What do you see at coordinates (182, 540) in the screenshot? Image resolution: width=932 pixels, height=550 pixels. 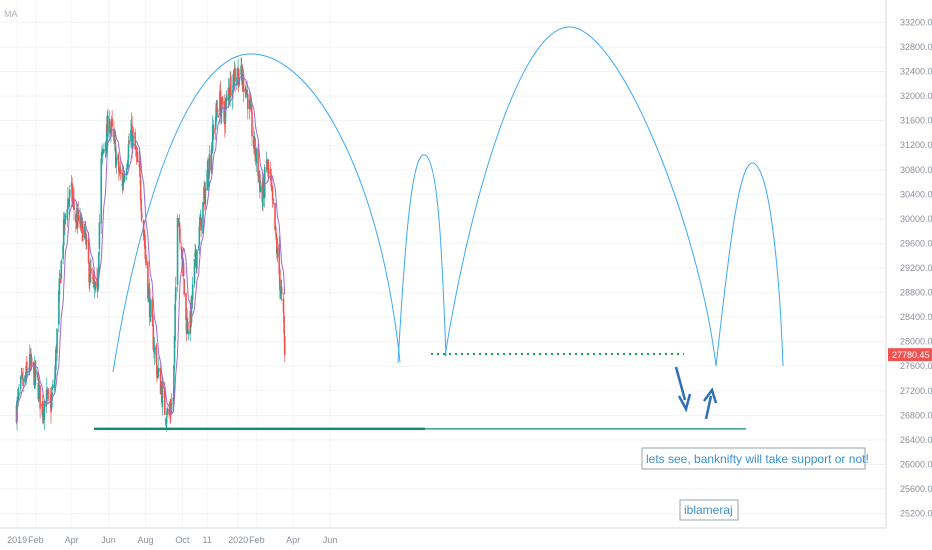 I see `time-tick-label: Oct` at bounding box center [182, 540].